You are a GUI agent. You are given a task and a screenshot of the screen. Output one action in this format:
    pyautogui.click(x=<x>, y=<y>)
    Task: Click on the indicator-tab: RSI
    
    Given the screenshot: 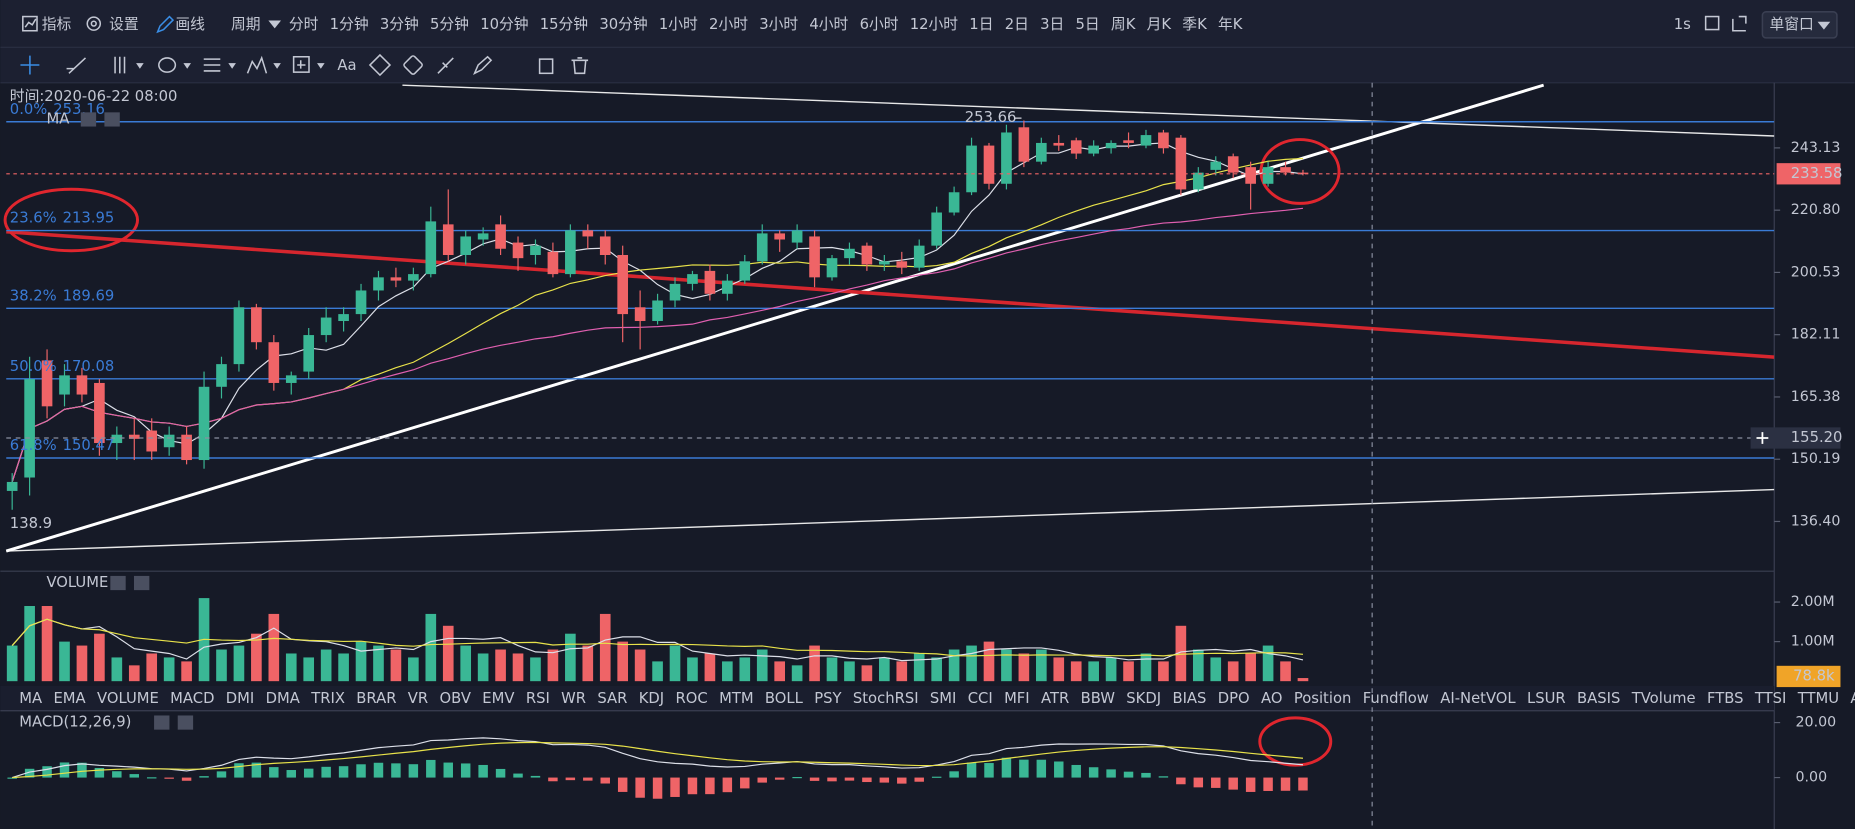 What is the action you would take?
    pyautogui.click(x=538, y=698)
    